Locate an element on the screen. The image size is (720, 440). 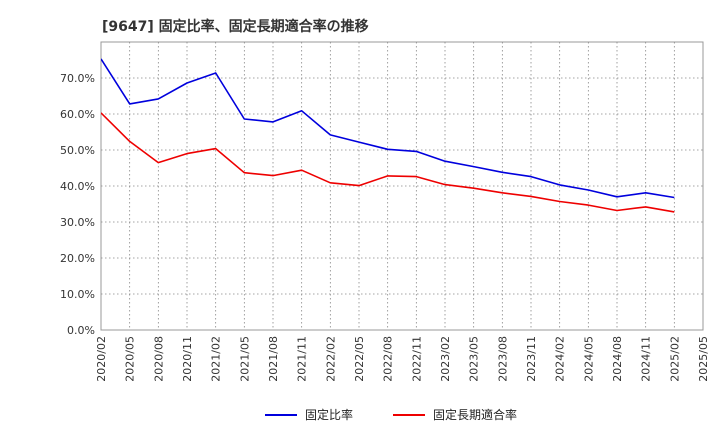
x-tick-label: 2021/02 is located at coordinates (216, 359).